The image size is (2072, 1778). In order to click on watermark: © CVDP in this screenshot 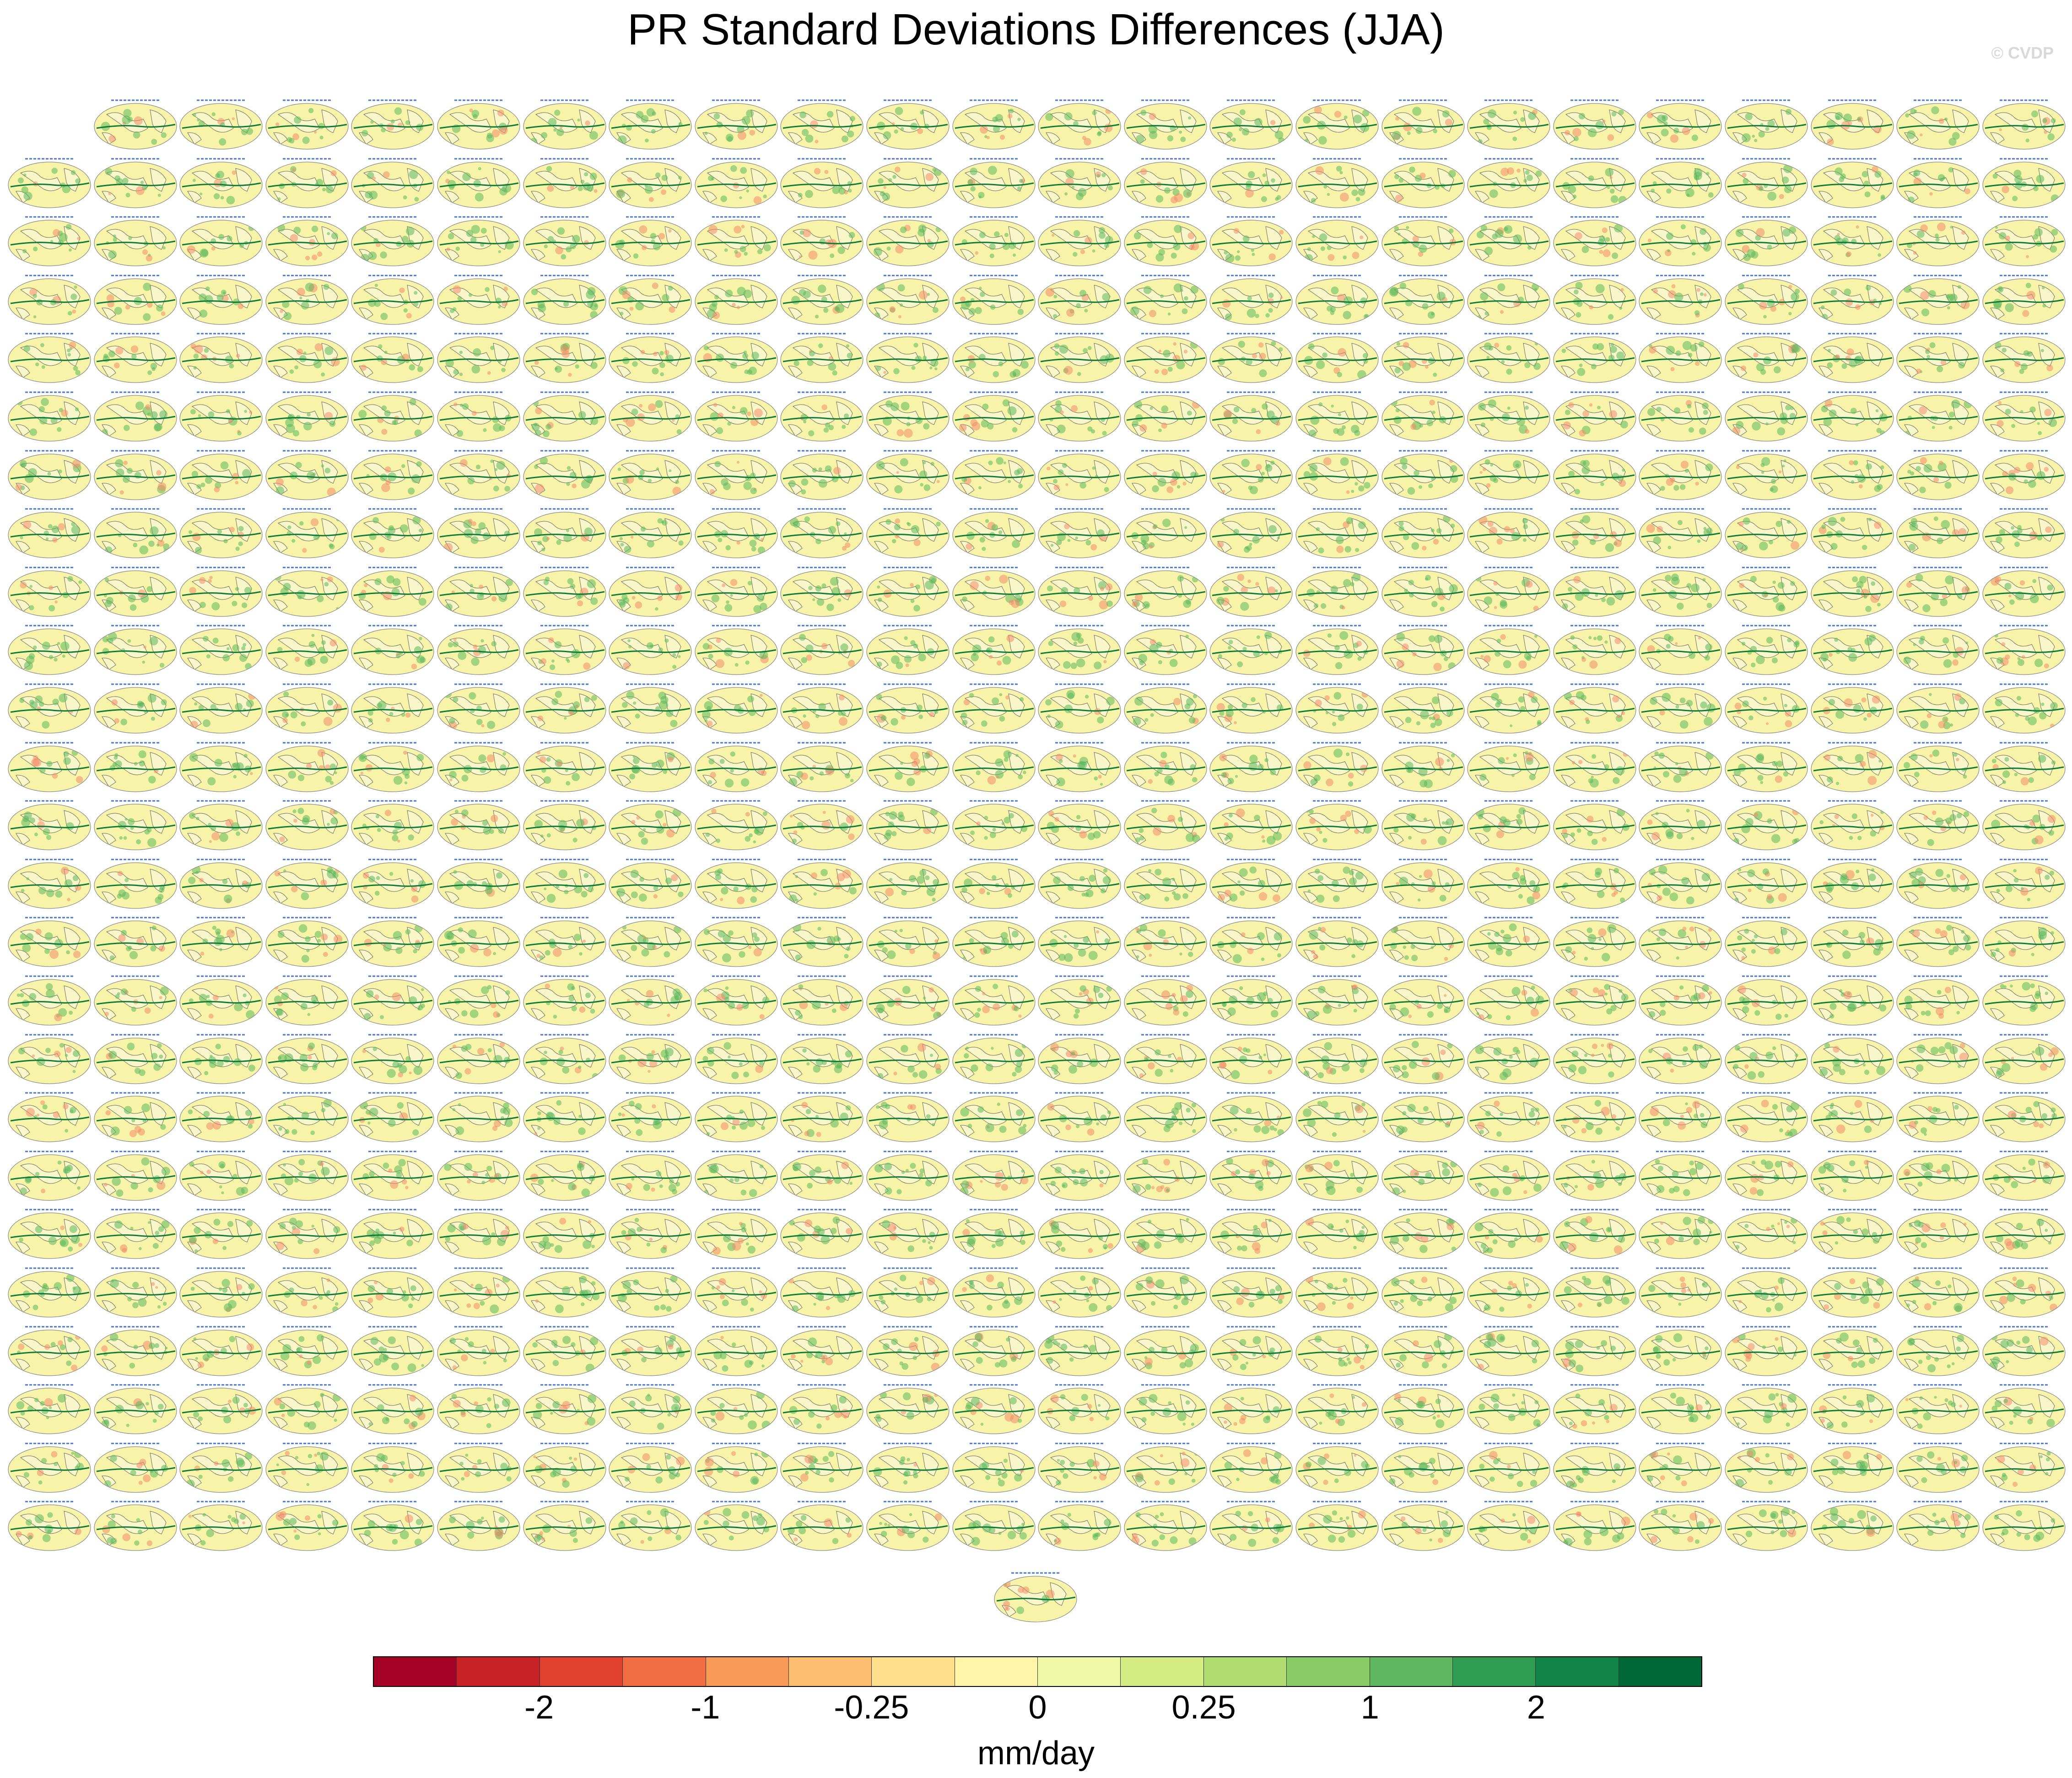, I will do `click(2022, 52)`.